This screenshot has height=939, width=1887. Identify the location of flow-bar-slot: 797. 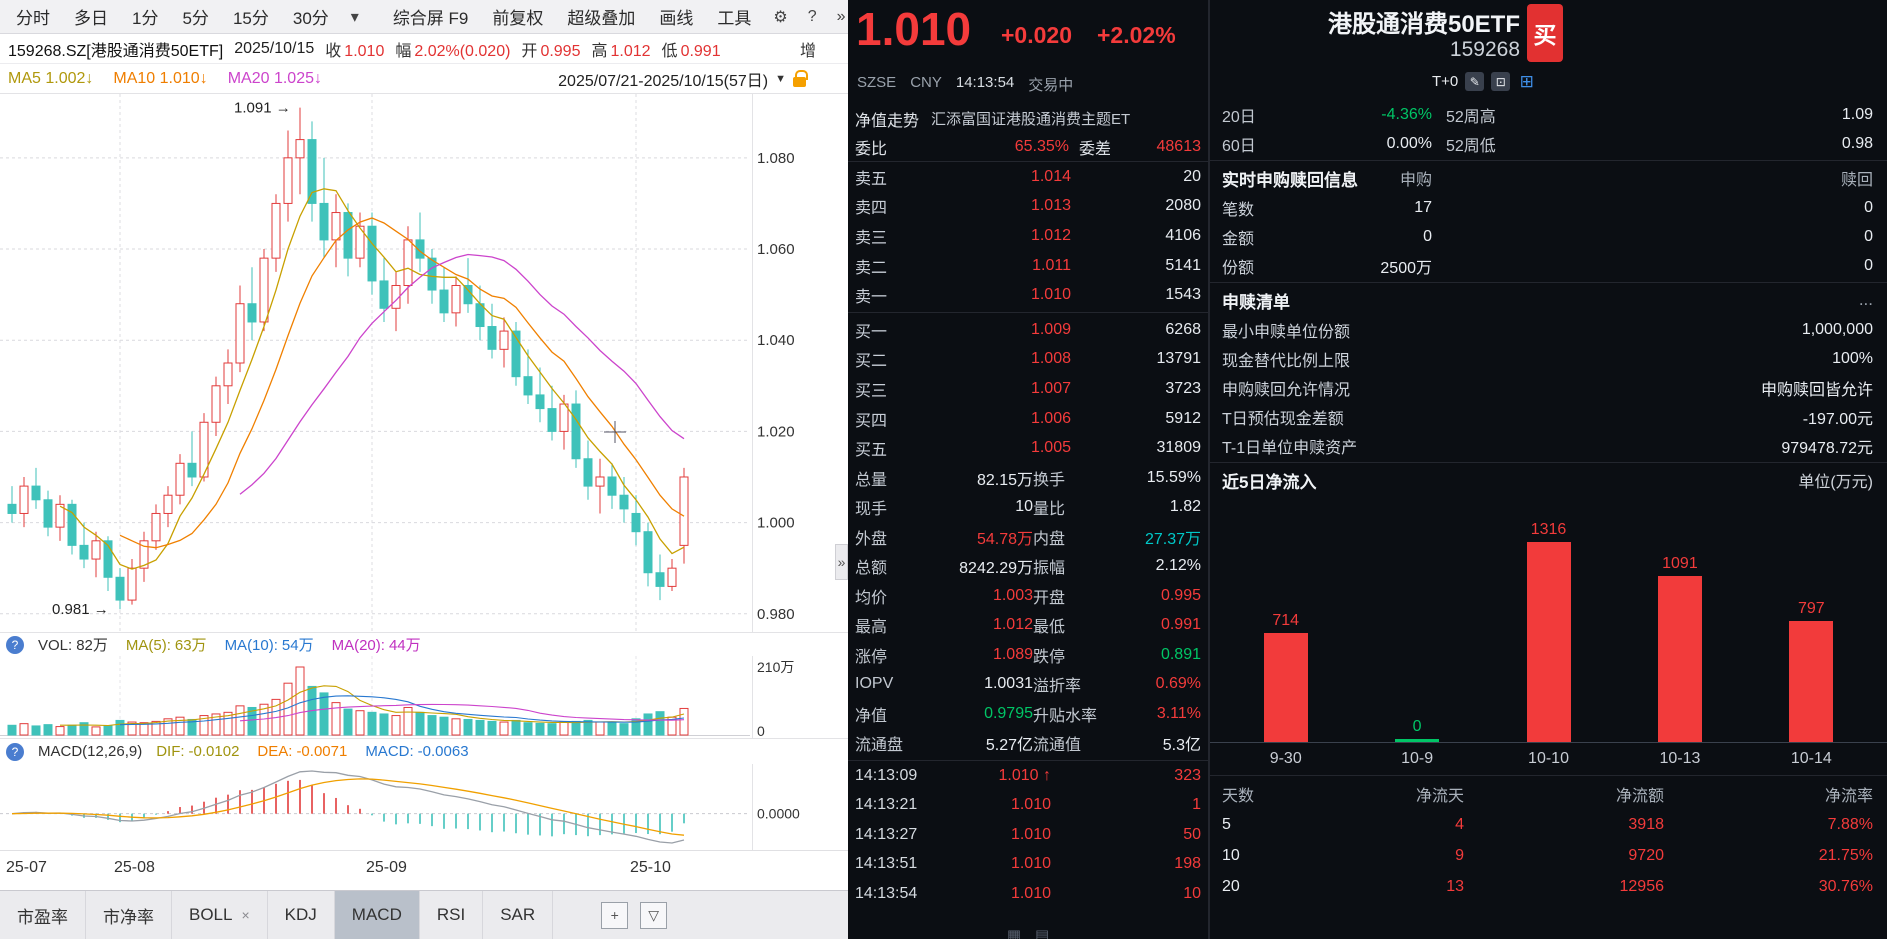
(1811, 618).